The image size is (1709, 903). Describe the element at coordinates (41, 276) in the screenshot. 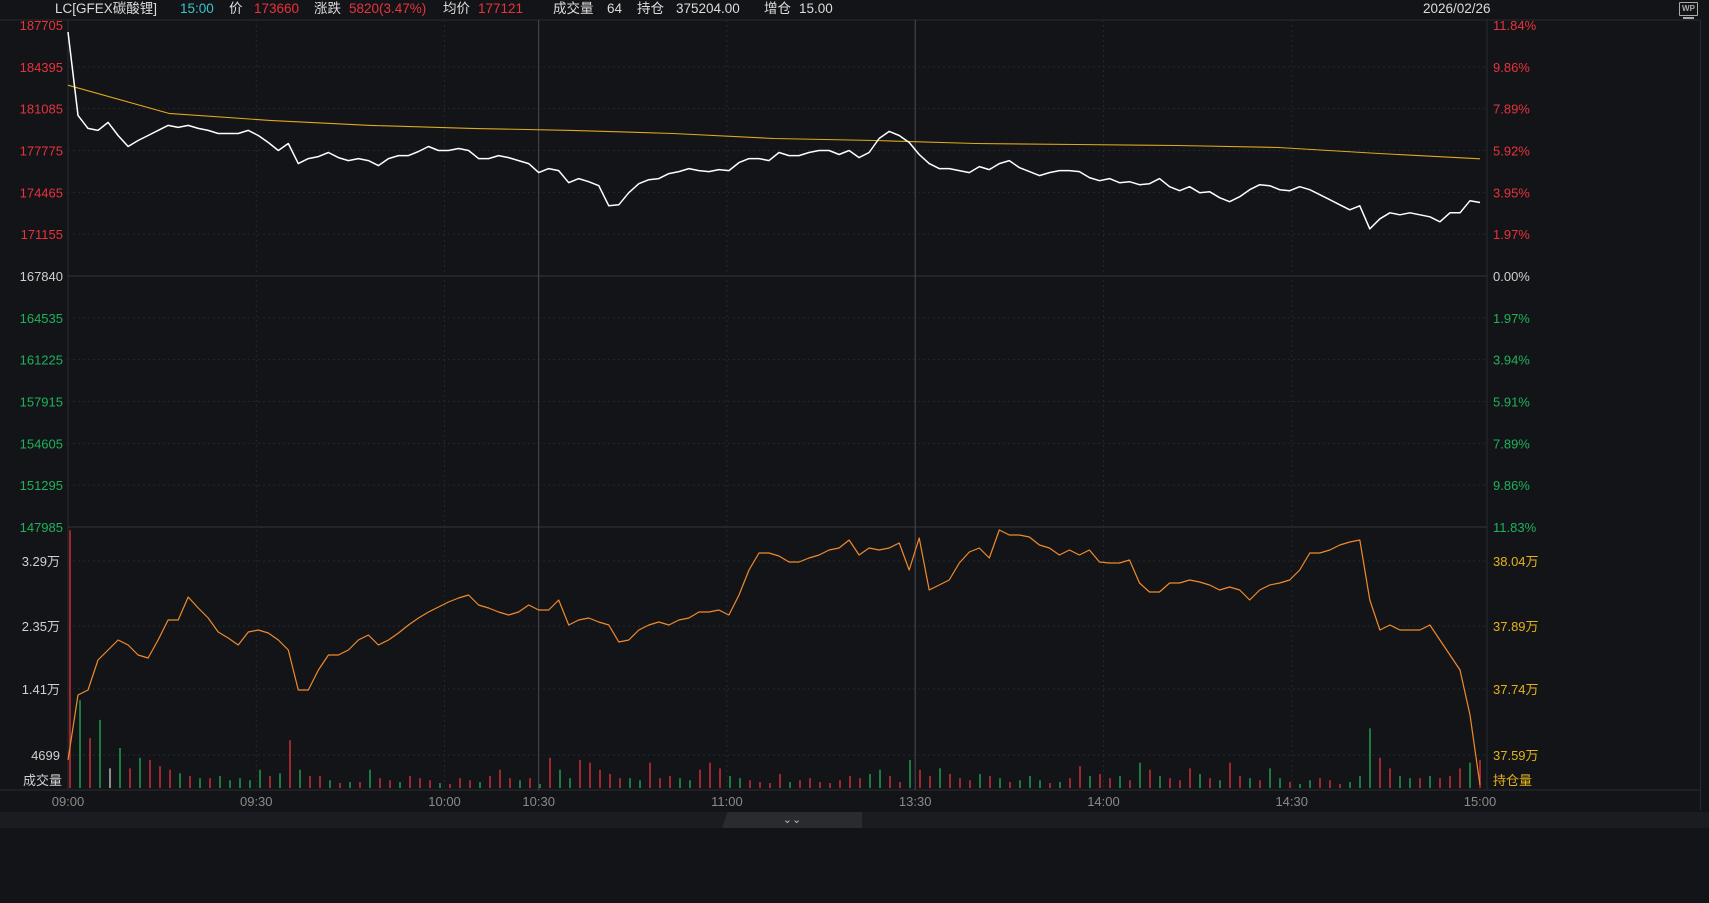

I see `price-tick-label: 167840` at that location.